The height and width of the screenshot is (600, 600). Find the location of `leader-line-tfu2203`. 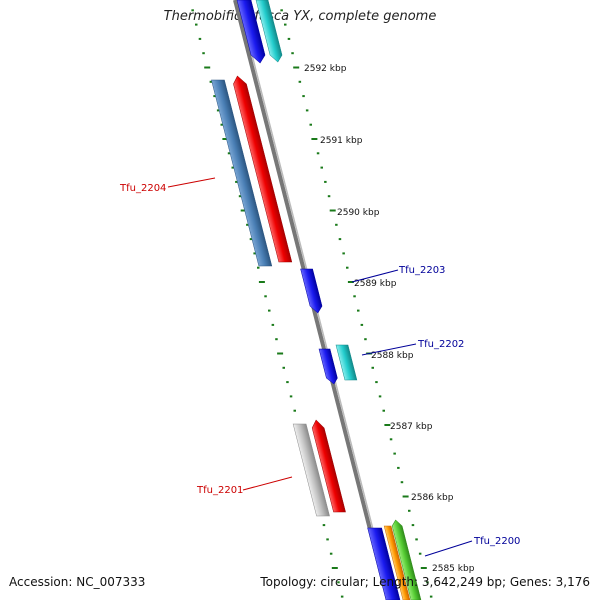

leader-line-tfu2203 is located at coordinates (375, 276).